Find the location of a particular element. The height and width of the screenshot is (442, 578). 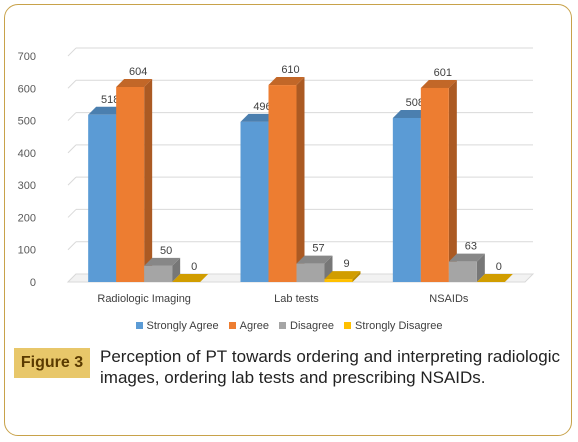

data-label: 604 is located at coordinates (138, 72).